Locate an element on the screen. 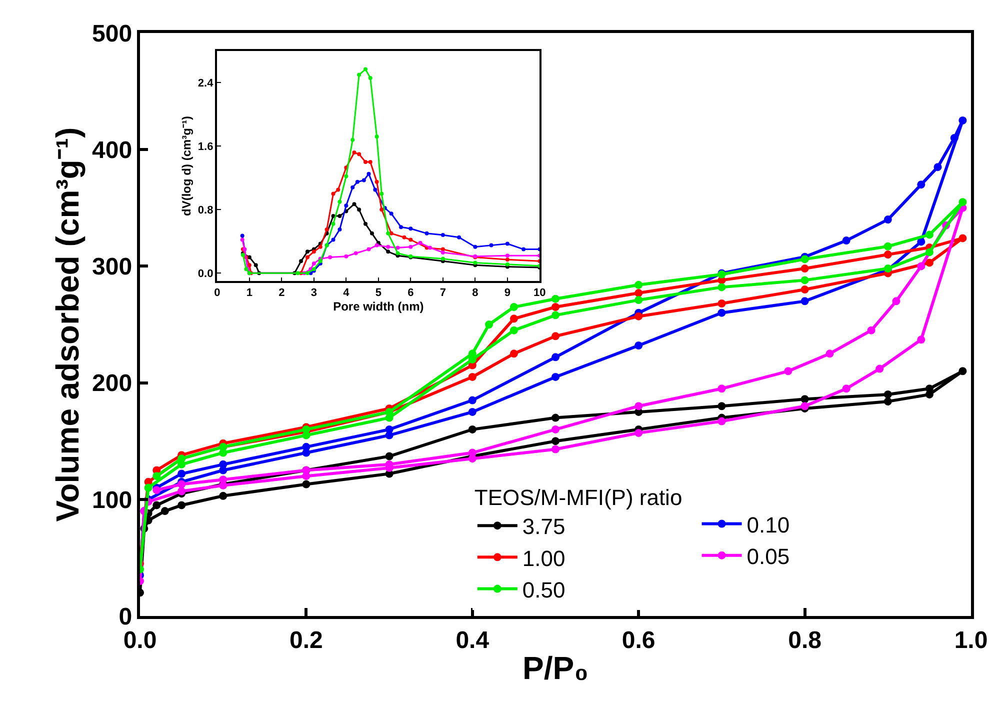 The image size is (1000, 716). x-tick-label: 3 is located at coordinates (313, 292).